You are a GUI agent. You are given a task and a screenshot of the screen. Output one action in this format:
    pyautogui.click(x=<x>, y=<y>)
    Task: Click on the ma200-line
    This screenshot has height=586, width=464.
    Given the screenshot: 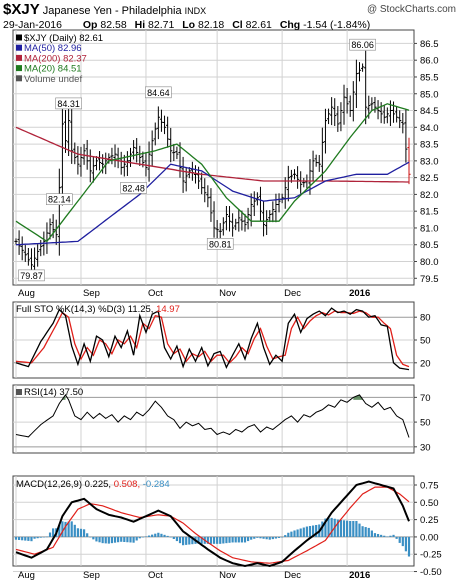 What is the action you would take?
    pyautogui.click(x=212, y=154)
    